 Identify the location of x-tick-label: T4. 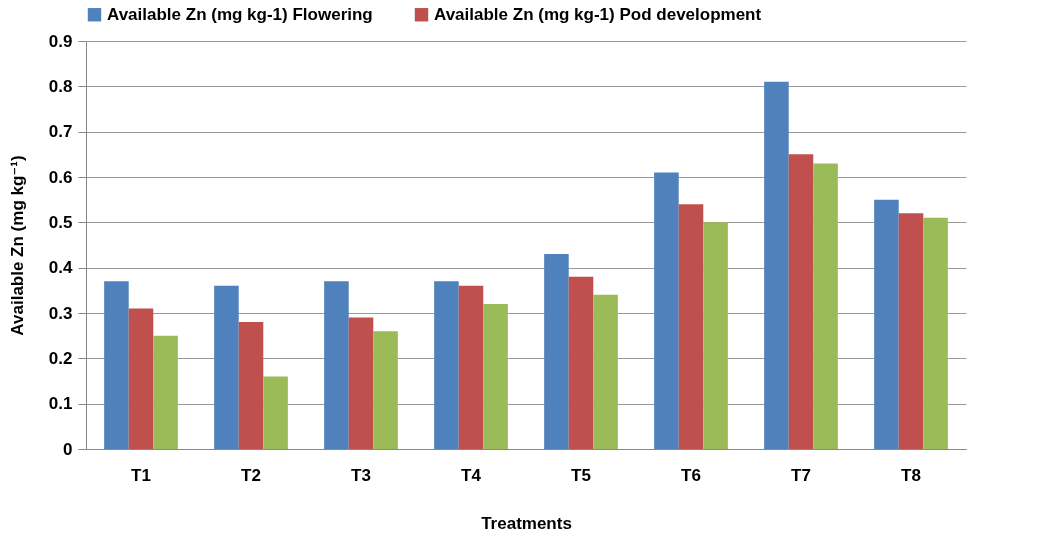
(471, 475).